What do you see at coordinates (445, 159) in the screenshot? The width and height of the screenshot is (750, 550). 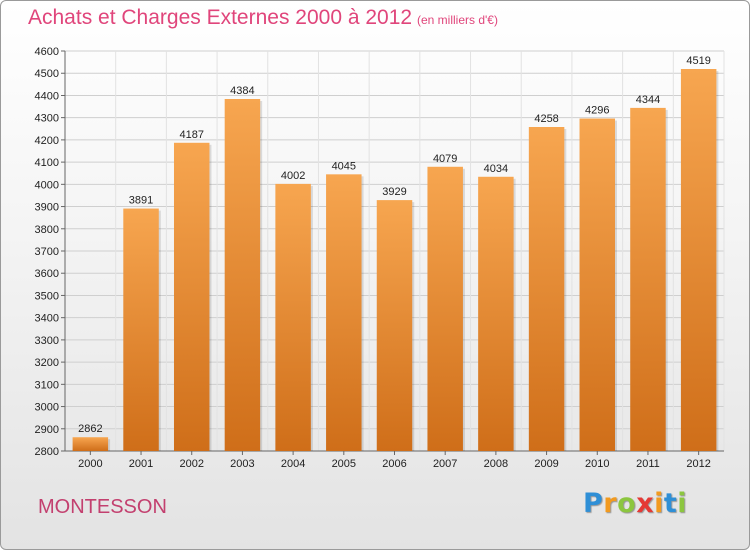 I see `bar-value-label: 4079` at bounding box center [445, 159].